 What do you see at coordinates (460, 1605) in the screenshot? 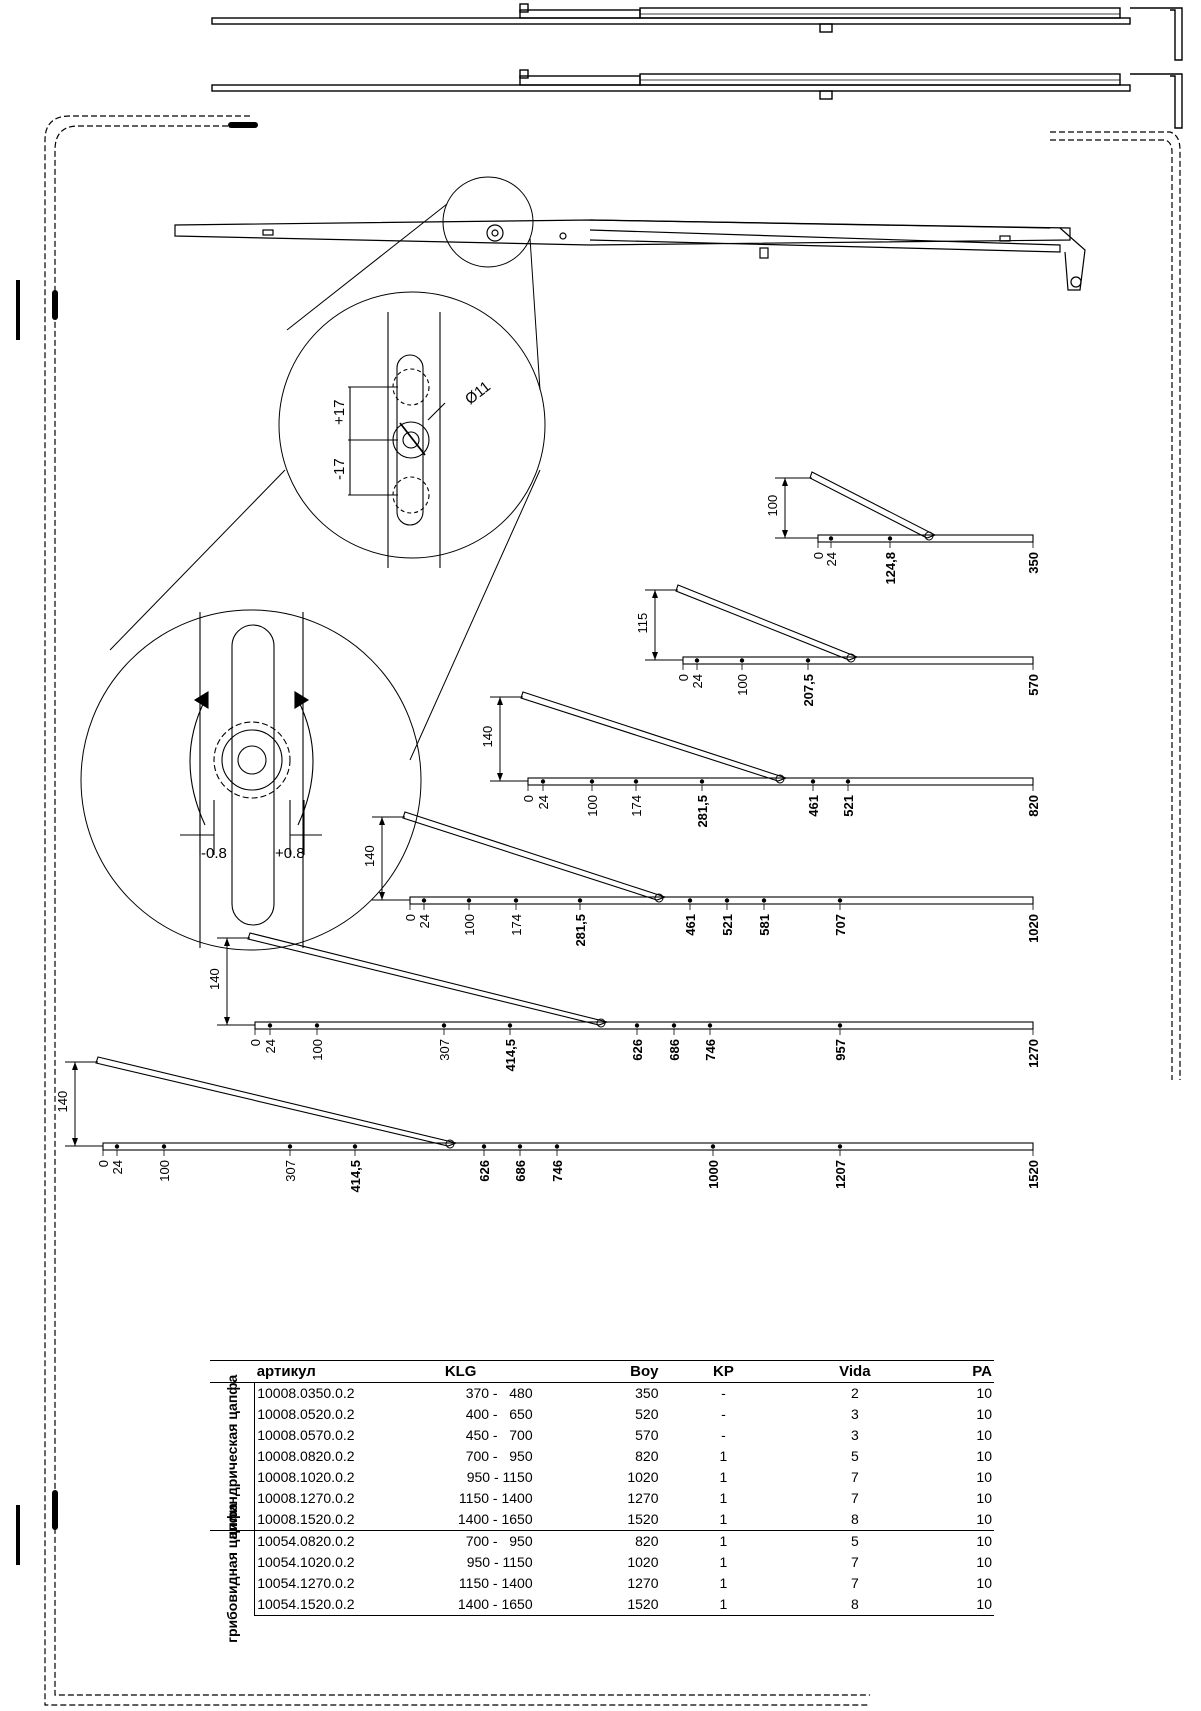
I see `cell-klg: 1400 - 1650` at bounding box center [460, 1605].